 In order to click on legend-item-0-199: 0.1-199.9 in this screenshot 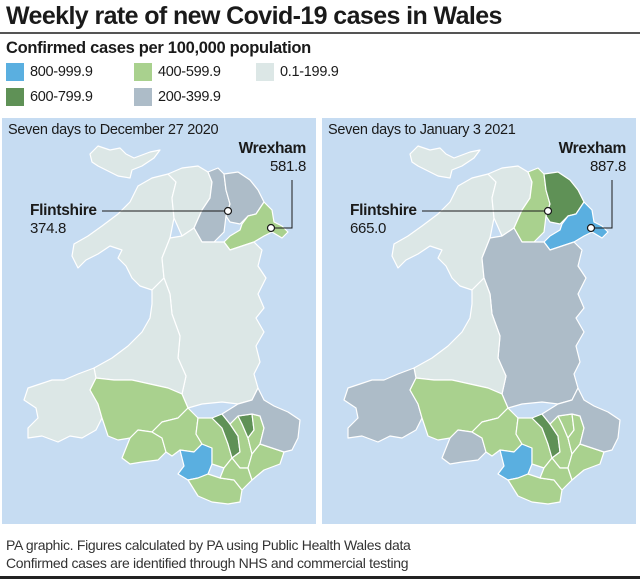, I will do `click(297, 72)`.